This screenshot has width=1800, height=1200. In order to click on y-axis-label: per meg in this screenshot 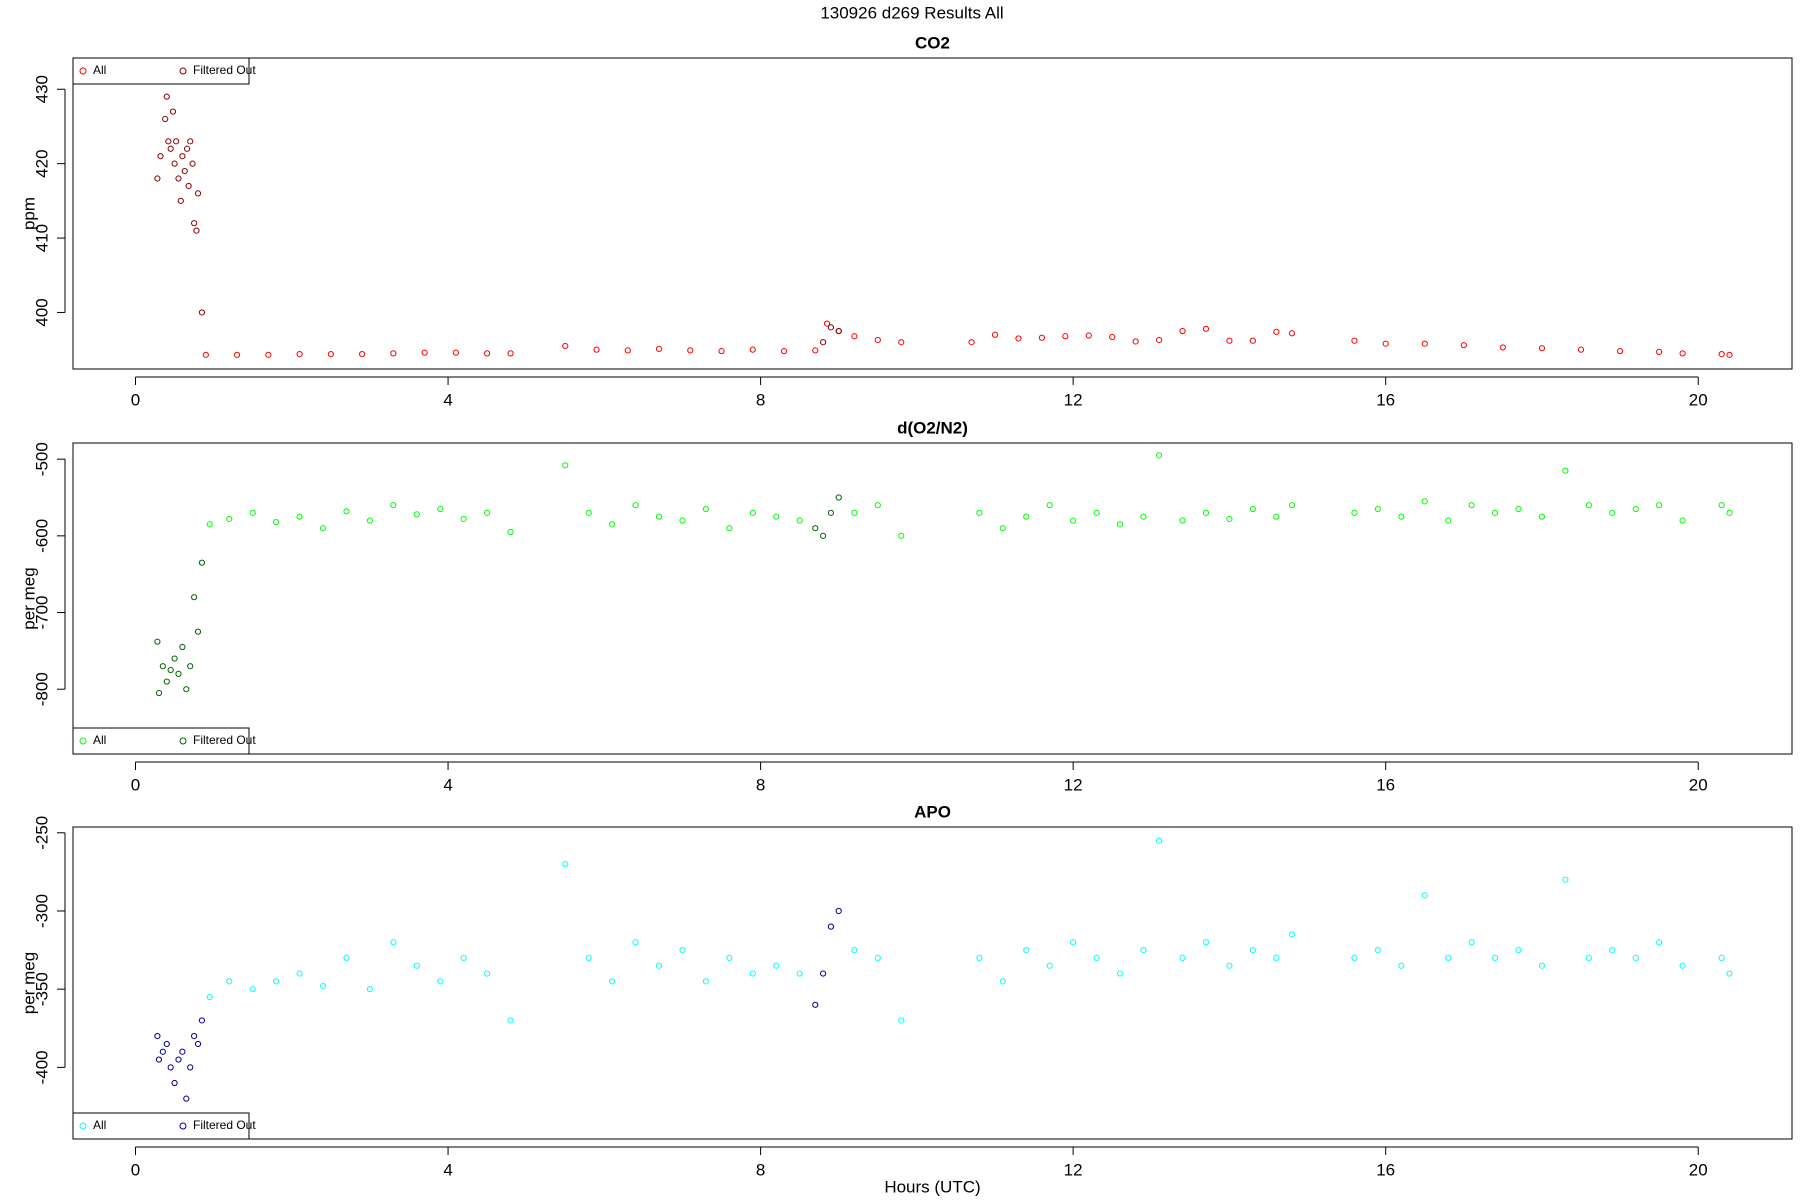, I will do `click(28, 983)`.